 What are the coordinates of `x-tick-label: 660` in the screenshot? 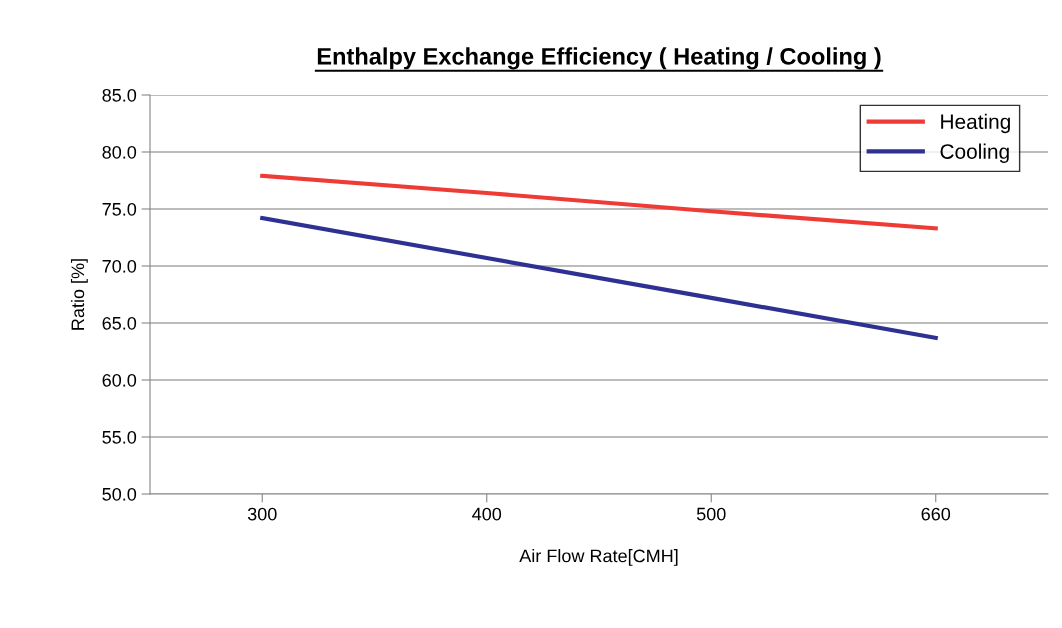 It's located at (936, 514).